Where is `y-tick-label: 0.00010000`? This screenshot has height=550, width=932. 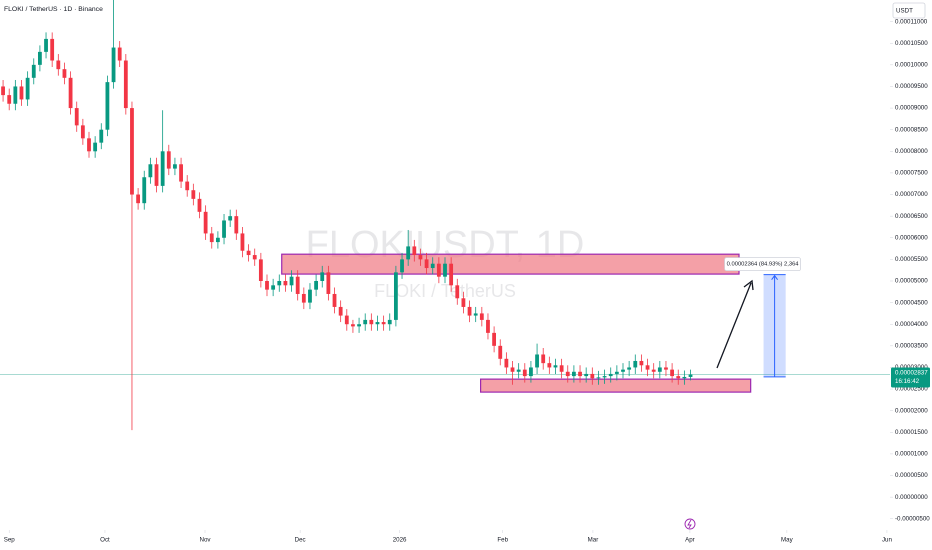 y-tick-label: 0.00010000 is located at coordinates (911, 64).